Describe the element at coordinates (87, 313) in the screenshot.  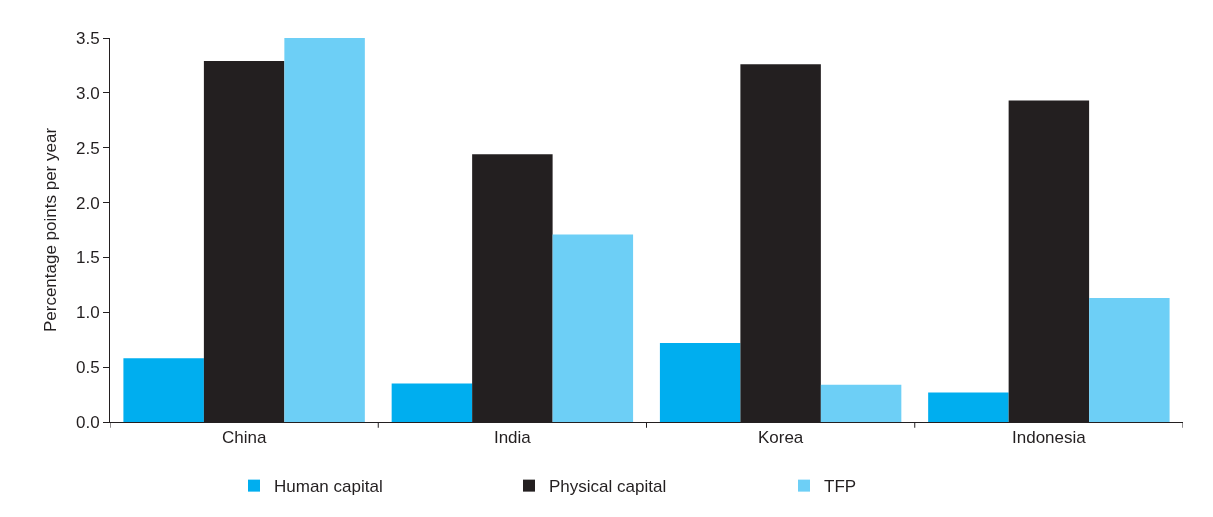
I see `y-tick-label: 1.0` at that location.